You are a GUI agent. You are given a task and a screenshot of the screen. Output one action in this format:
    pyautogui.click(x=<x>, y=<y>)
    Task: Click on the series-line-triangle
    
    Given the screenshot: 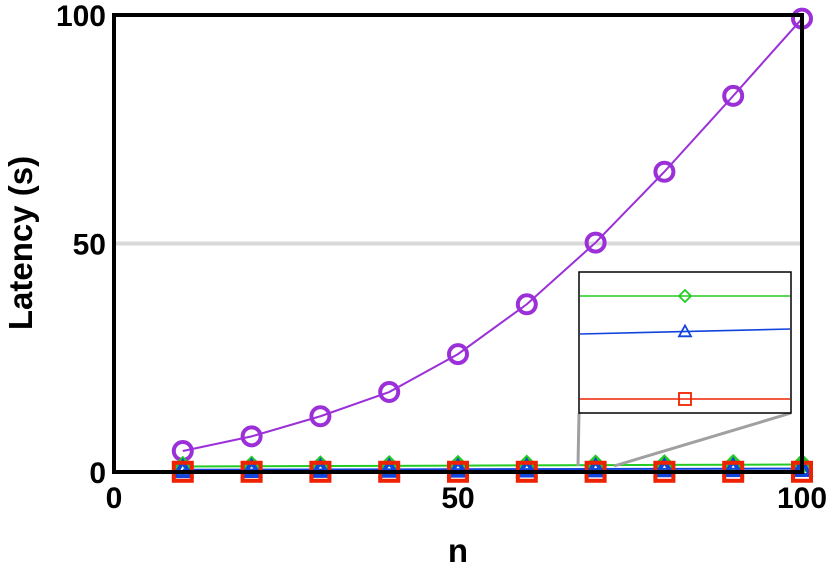 What is the action you would take?
    pyautogui.click(x=492, y=469)
    